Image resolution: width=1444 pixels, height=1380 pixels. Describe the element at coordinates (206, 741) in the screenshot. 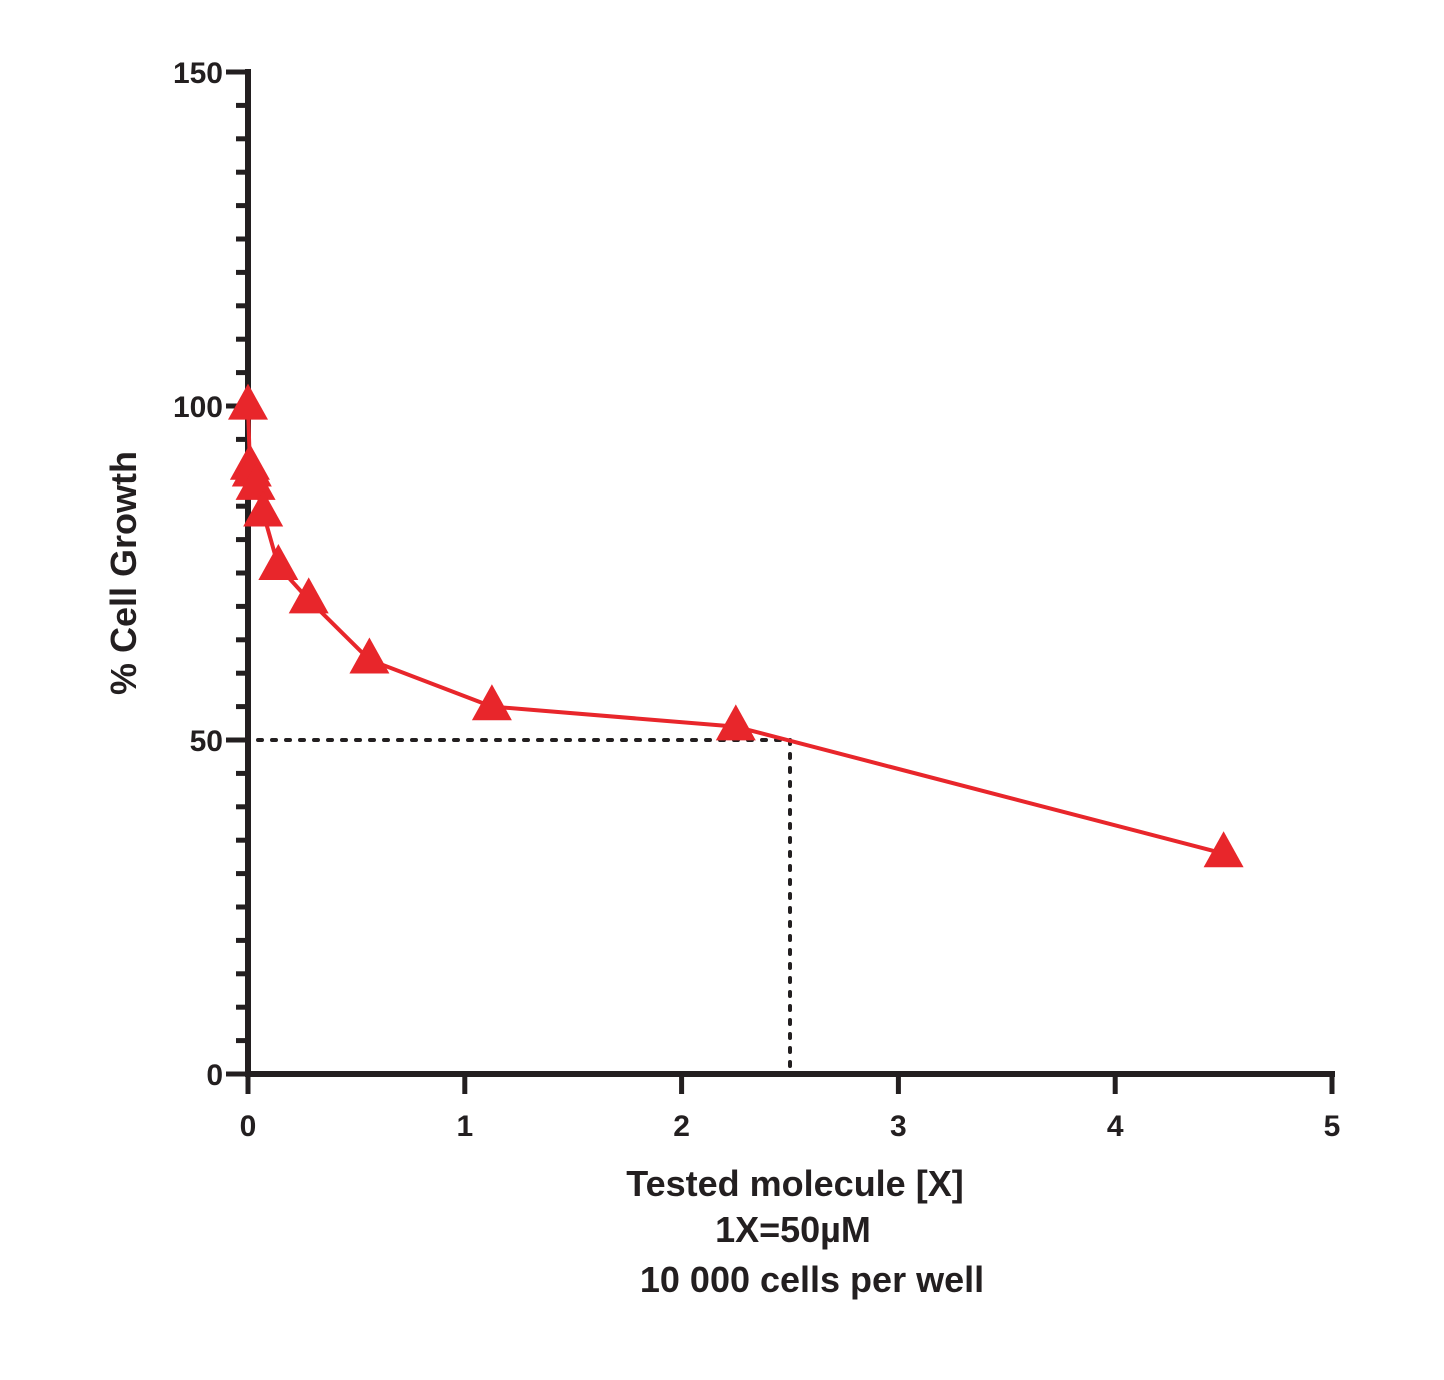

I see `y-tick-label: 50` at that location.